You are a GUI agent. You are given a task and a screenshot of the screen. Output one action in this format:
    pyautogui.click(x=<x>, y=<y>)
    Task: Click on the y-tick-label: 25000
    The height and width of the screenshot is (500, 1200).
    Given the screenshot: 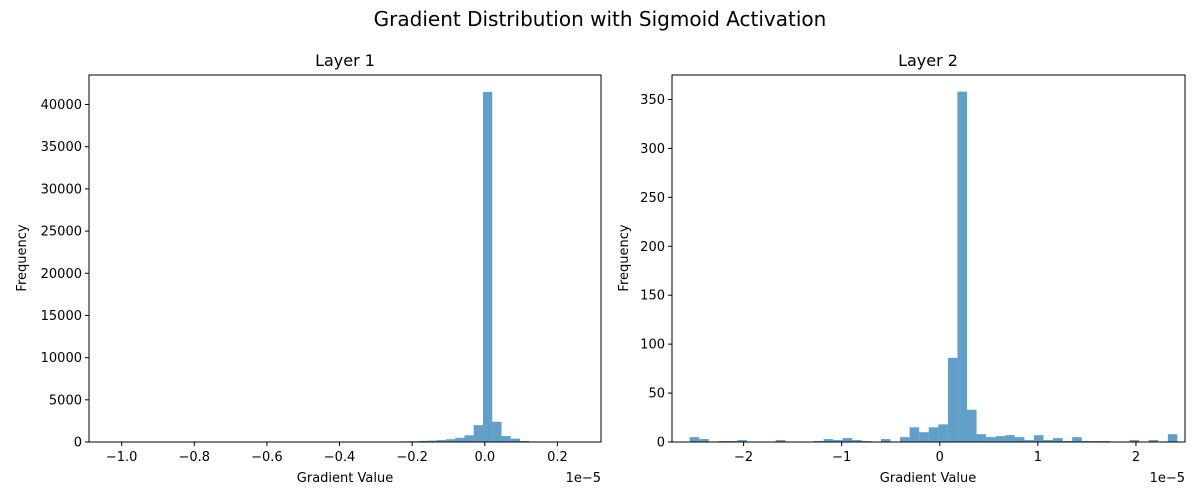 What is the action you would take?
    pyautogui.click(x=61, y=232)
    